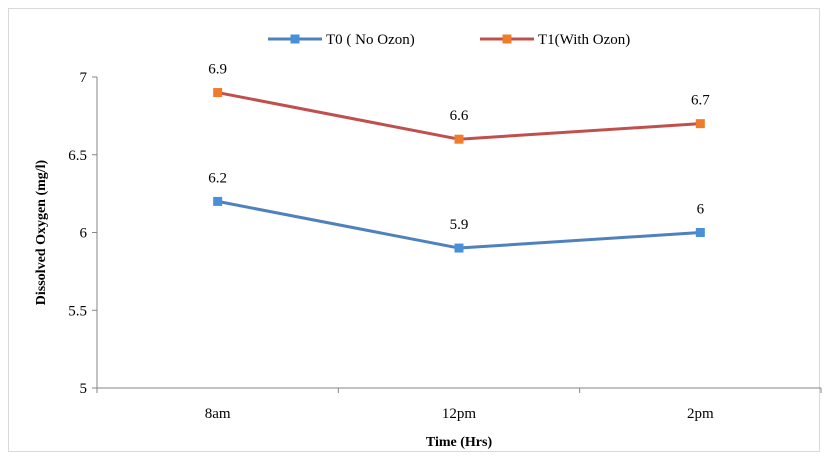  I want to click on data-label: 6.7, so click(700, 101).